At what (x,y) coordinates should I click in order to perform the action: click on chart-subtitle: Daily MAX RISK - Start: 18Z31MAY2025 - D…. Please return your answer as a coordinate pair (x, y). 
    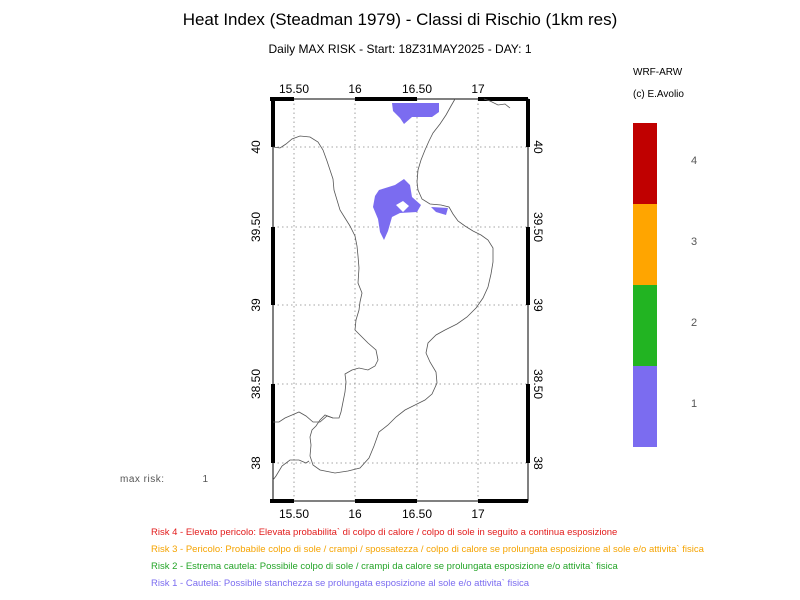
    Looking at the image, I should click on (400, 49).